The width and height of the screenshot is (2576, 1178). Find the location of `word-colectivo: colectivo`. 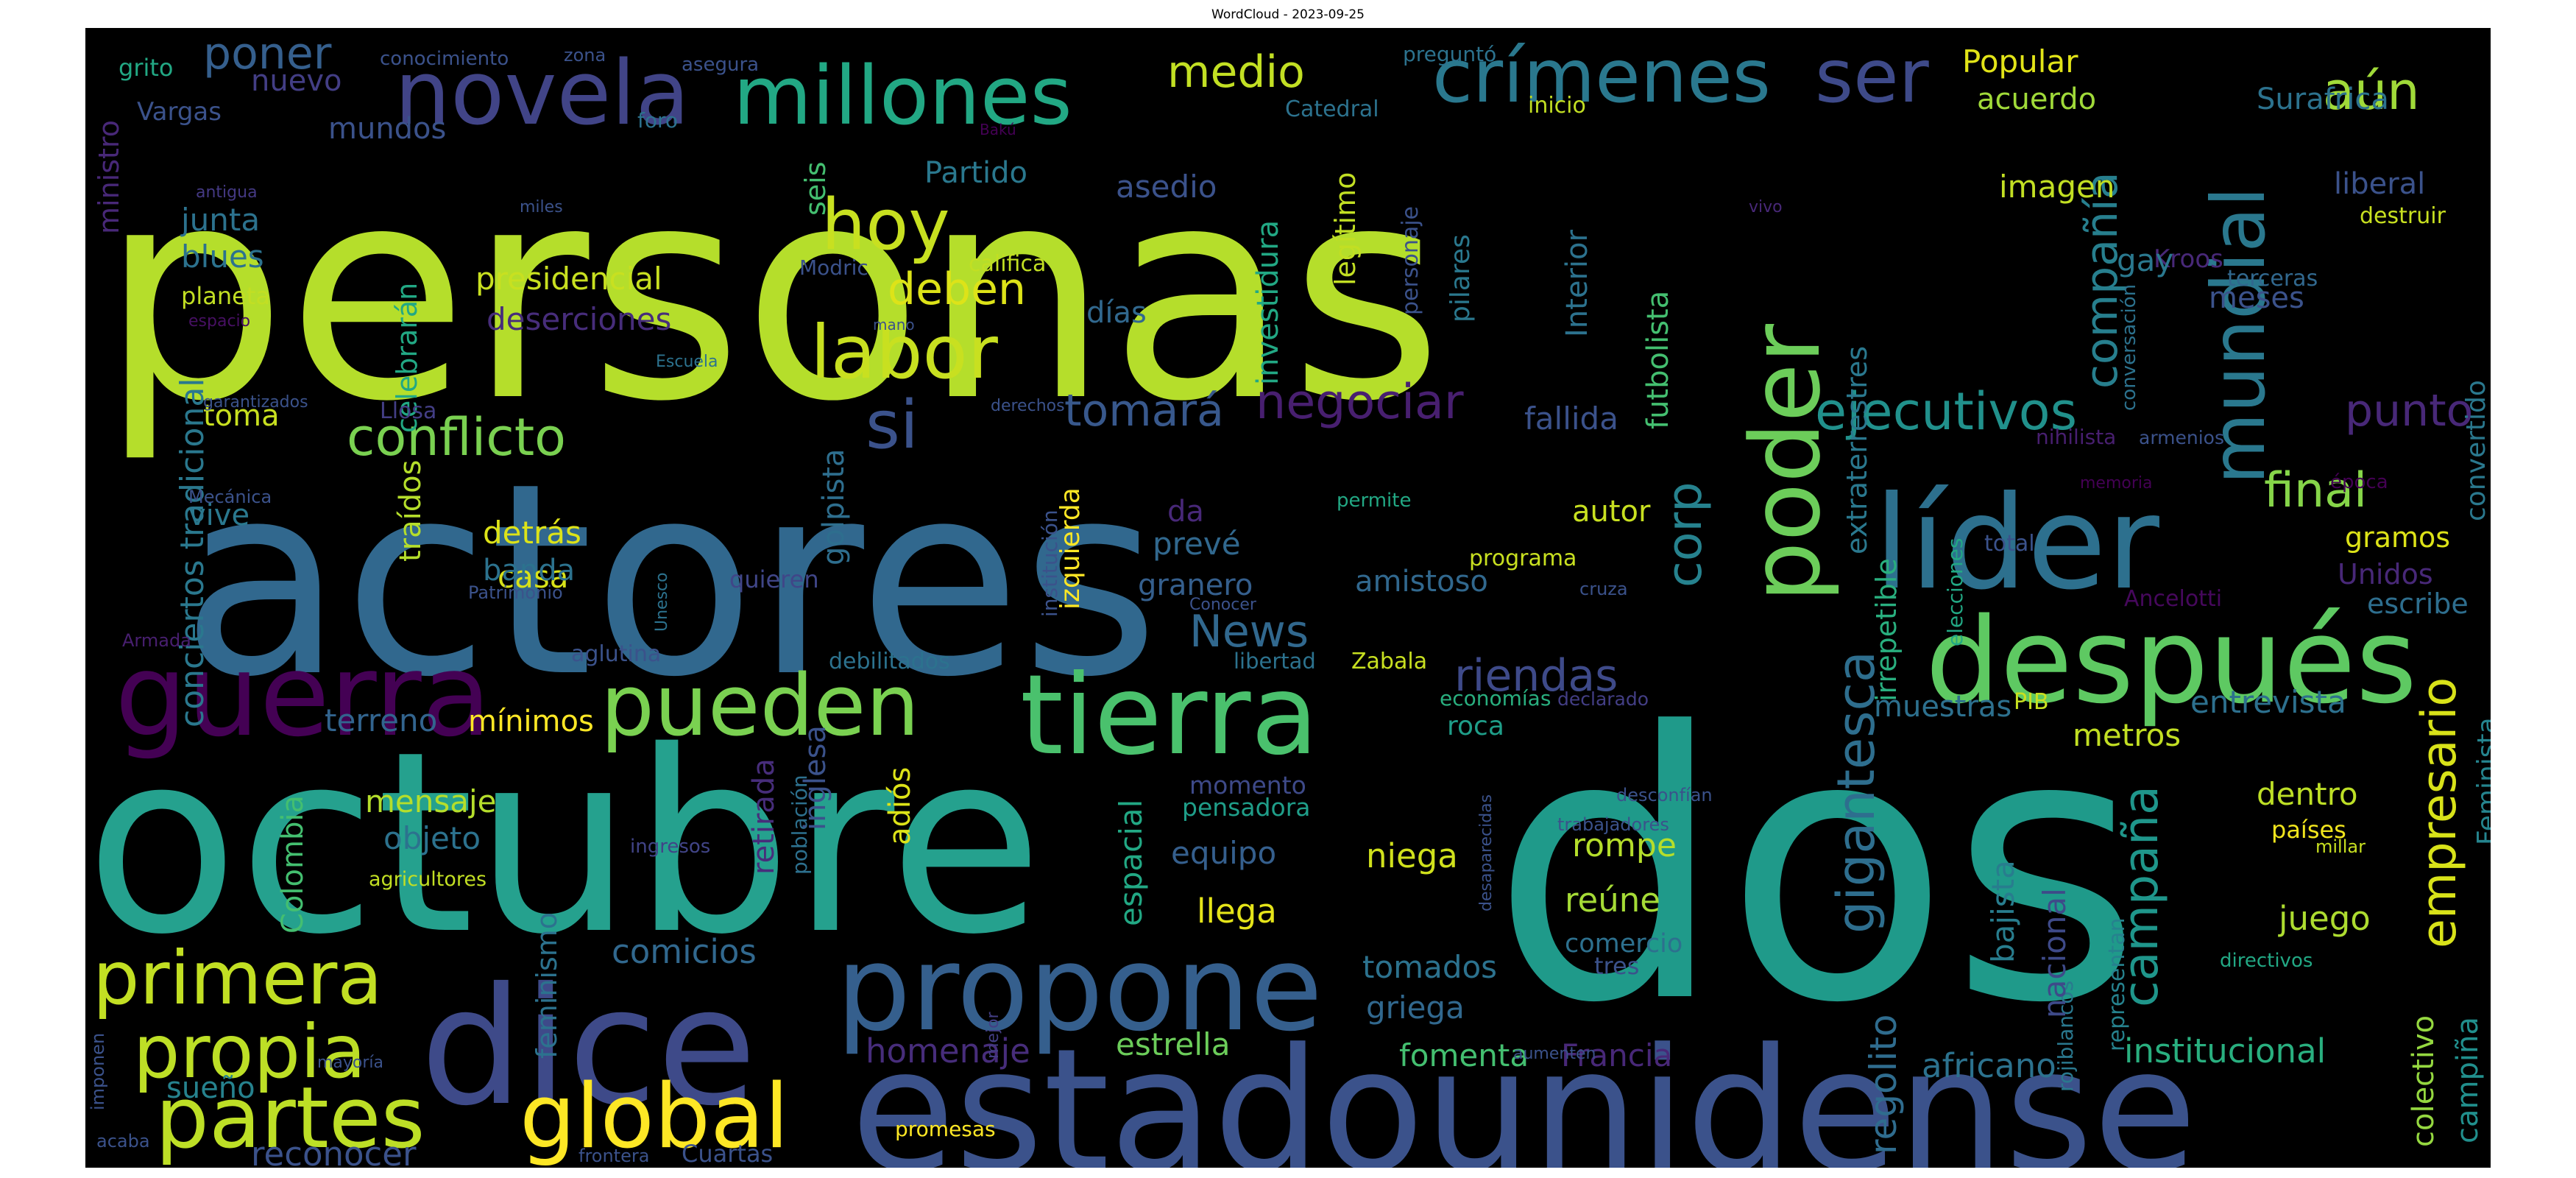

word-colectivo: colectivo is located at coordinates (2424, 1081).